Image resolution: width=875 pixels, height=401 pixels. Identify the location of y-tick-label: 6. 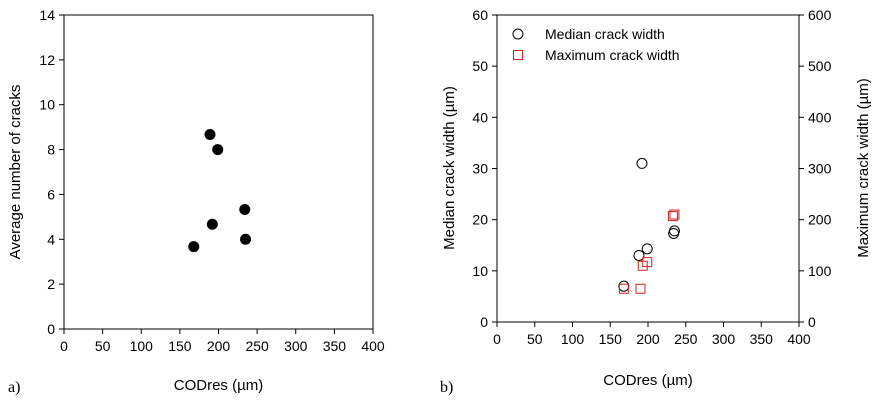
(51, 194).